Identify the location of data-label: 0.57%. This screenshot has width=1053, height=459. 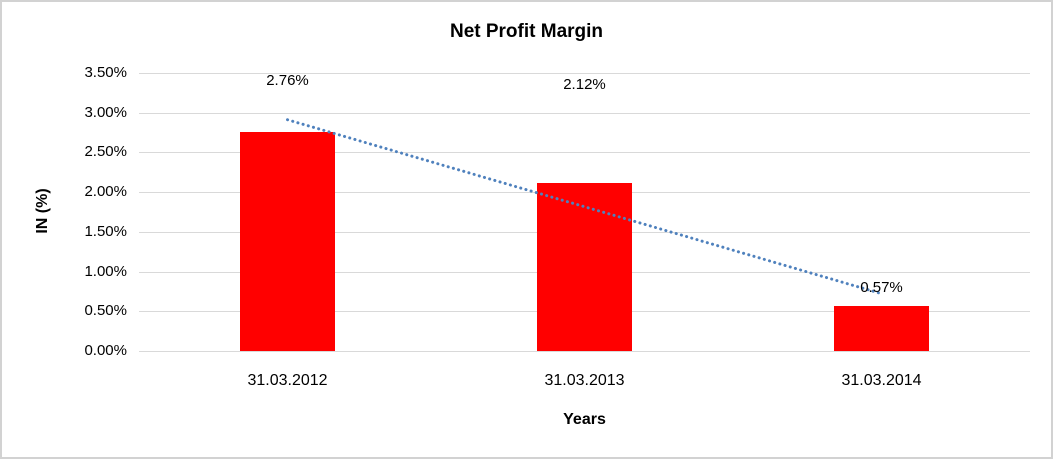
(881, 287).